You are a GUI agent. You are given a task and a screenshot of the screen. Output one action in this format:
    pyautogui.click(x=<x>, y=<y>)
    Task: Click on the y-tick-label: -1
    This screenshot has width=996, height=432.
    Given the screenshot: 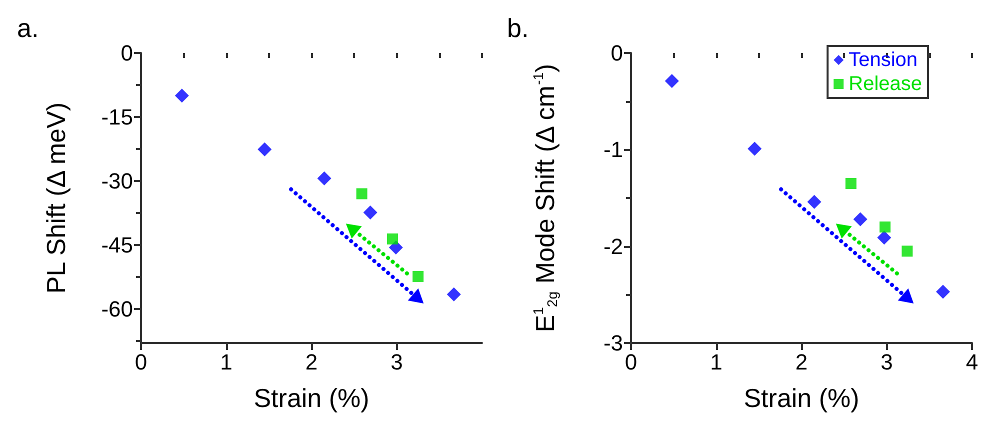 What is the action you would take?
    pyautogui.click(x=613, y=149)
    